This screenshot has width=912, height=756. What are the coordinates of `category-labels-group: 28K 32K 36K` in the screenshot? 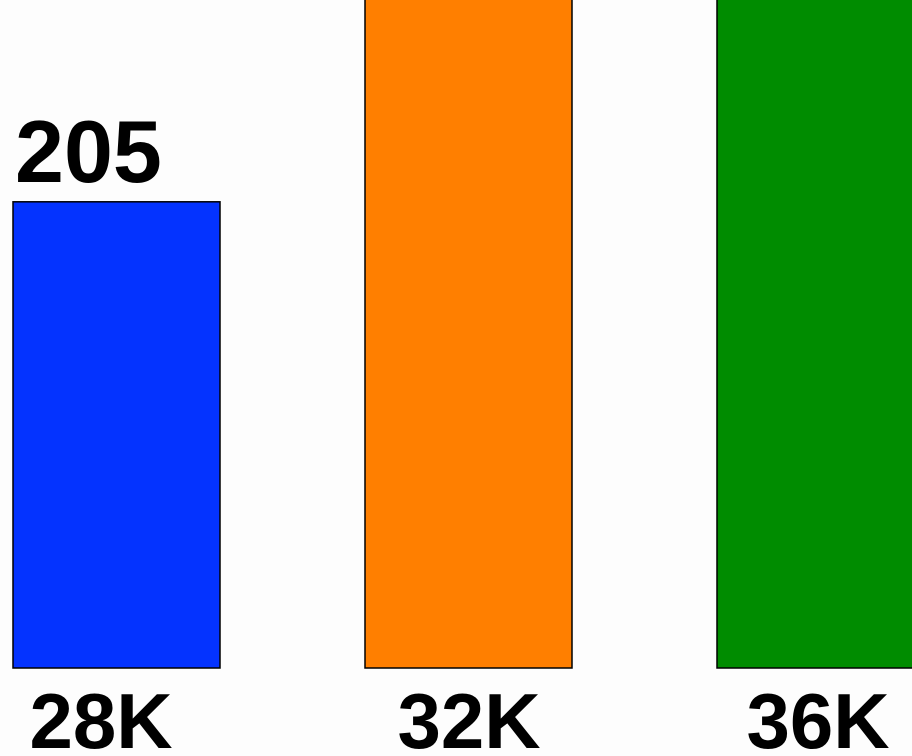 It's located at (459, 716).